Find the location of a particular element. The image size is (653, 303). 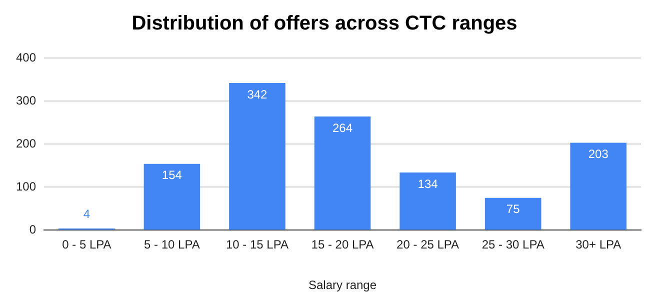

y-tick-label: 300 is located at coordinates (26, 100).